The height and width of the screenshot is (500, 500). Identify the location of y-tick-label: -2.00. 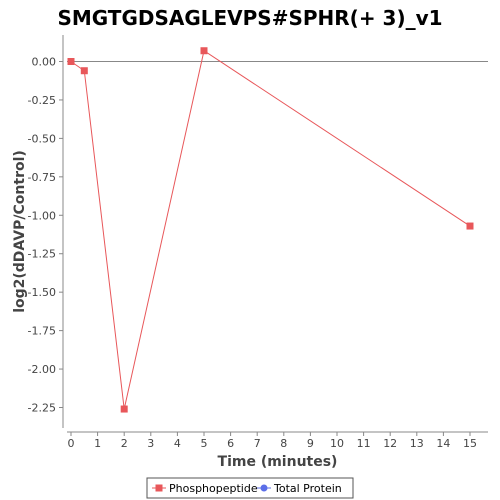
(42, 369).